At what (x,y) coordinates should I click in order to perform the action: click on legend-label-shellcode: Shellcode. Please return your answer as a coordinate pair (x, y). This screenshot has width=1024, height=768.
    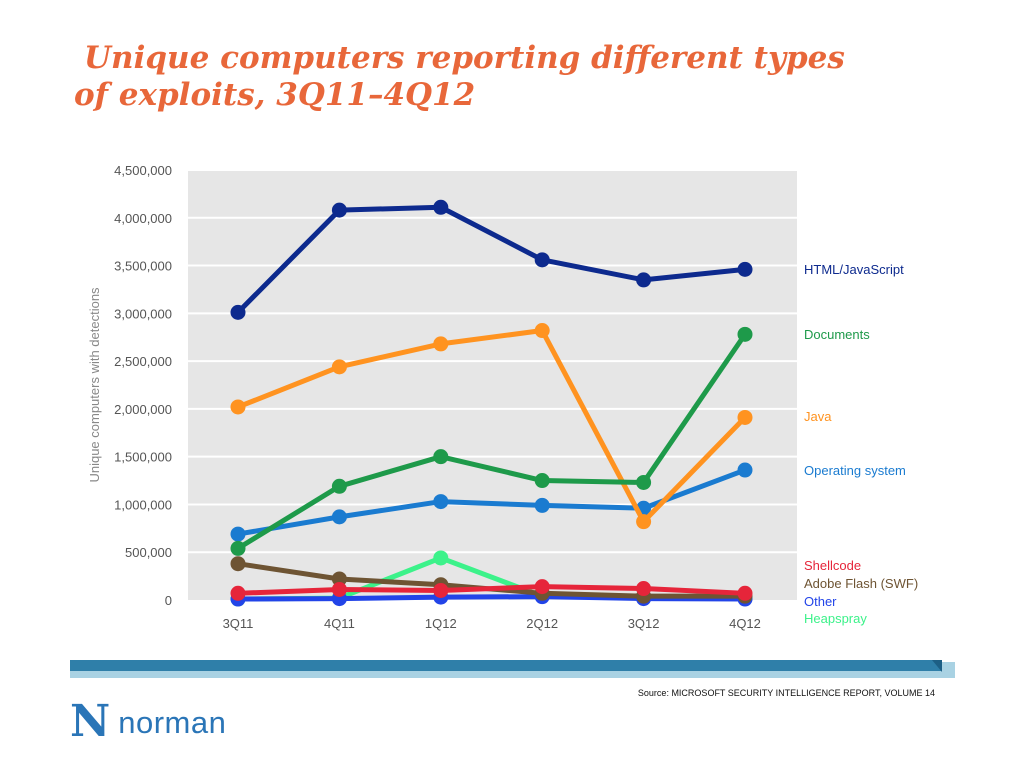
    Looking at the image, I should click on (832, 565).